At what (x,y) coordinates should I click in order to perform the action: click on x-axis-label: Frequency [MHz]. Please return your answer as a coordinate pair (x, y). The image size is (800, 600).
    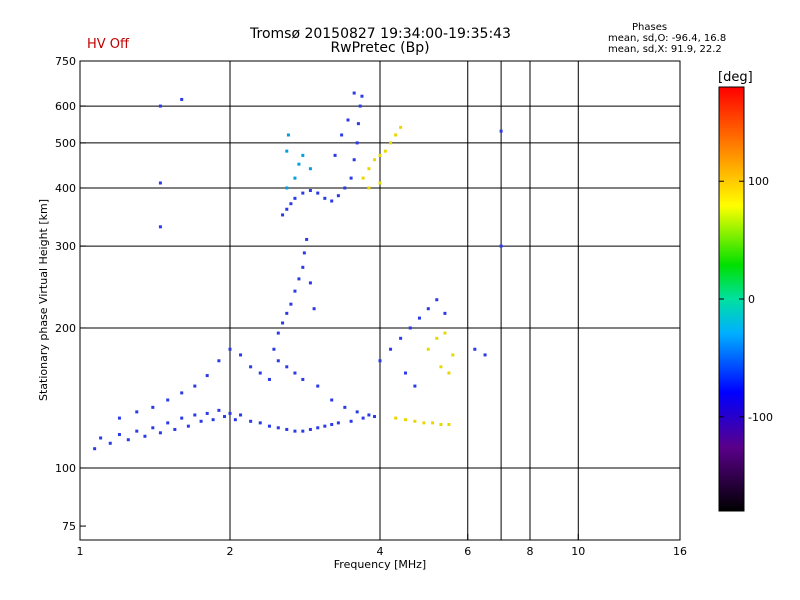
    Looking at the image, I should click on (380, 564).